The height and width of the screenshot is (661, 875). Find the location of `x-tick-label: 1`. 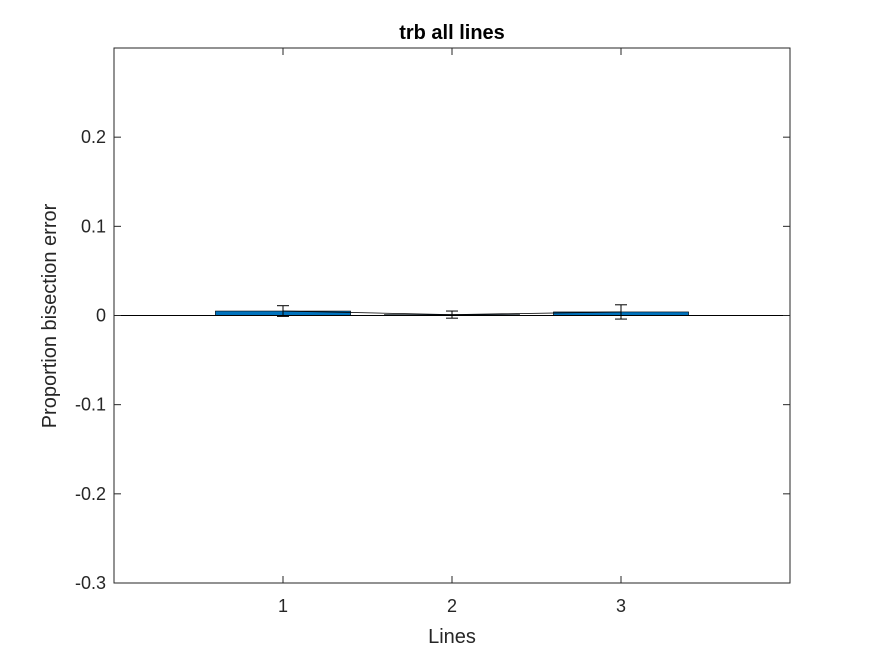

x-tick-label: 1 is located at coordinates (283, 606).